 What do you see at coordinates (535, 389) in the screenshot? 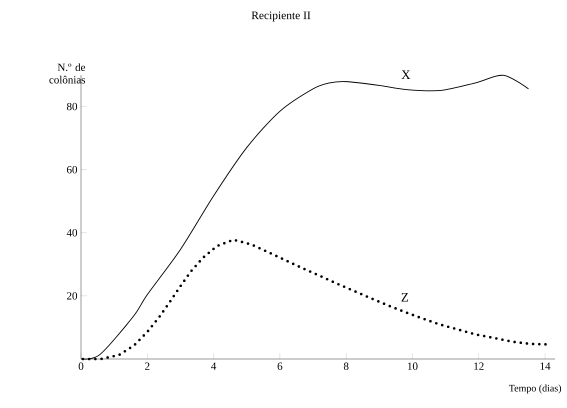
I see `x-axis-title: Tempo (dias)` at bounding box center [535, 389].